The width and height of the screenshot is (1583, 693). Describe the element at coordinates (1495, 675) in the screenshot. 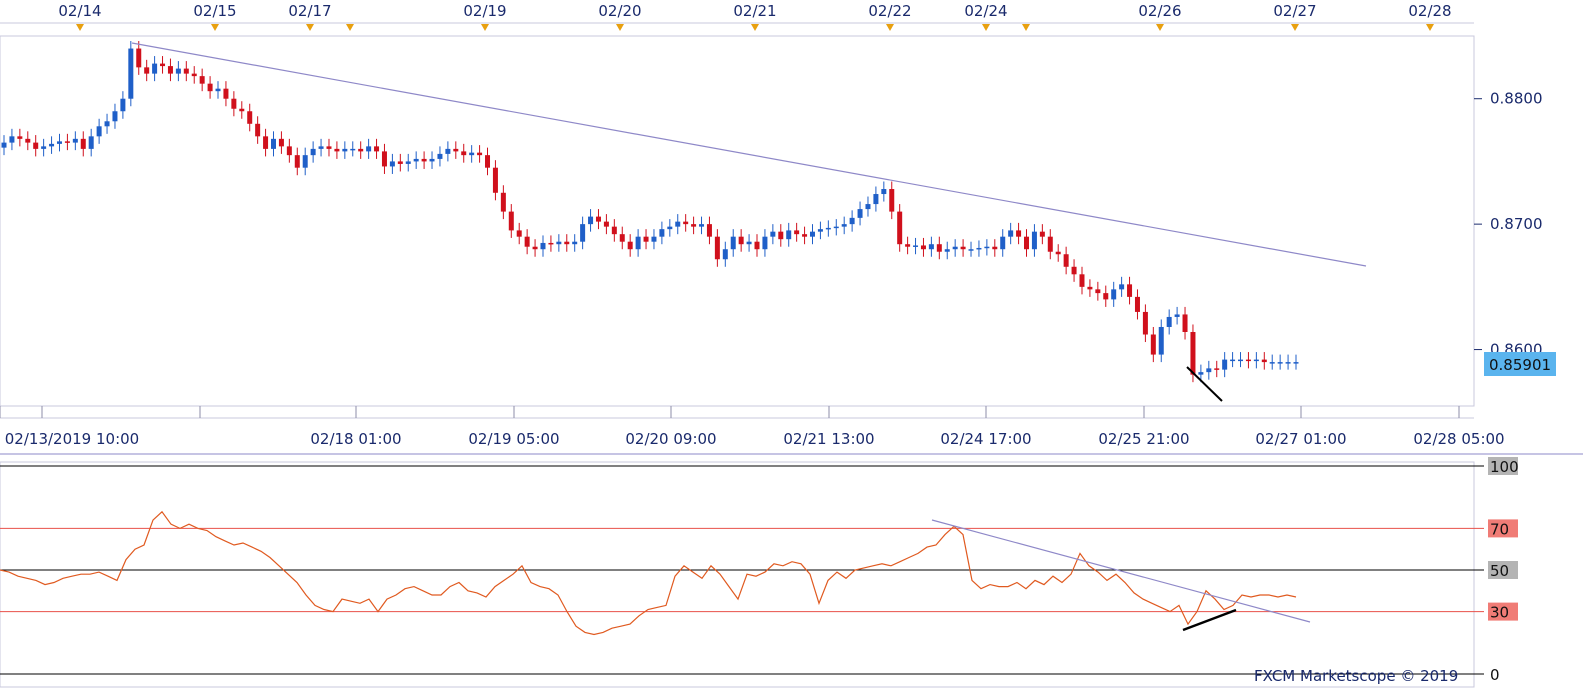

I see `rsi-tick-label: 0` at that location.